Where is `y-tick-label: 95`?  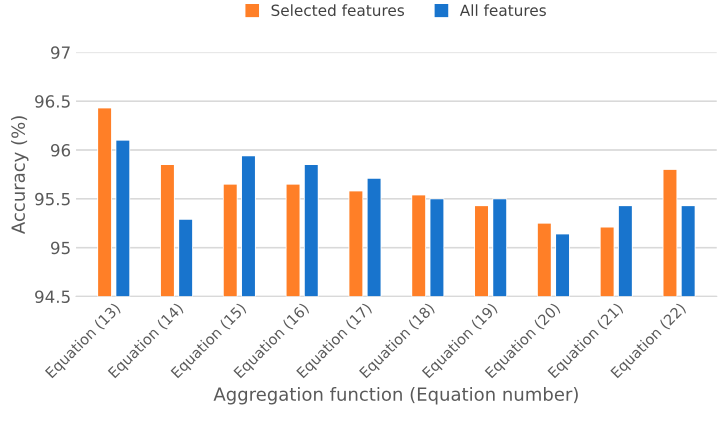 y-tick-label: 95 is located at coordinates (60, 248).